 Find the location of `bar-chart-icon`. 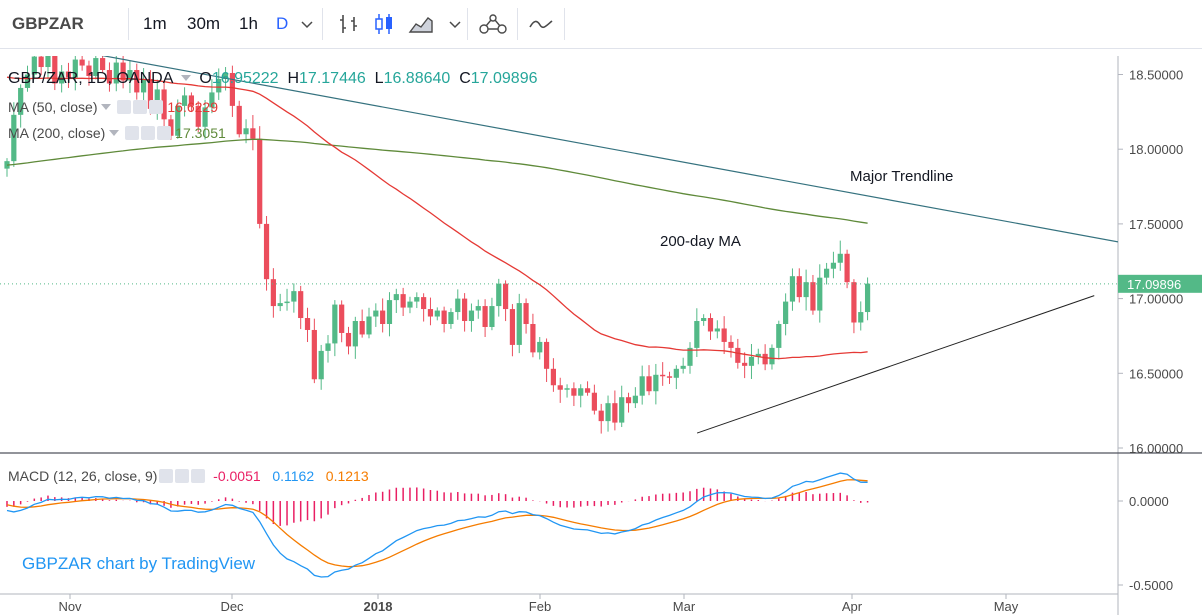

bar-chart-icon is located at coordinates (349, 24).